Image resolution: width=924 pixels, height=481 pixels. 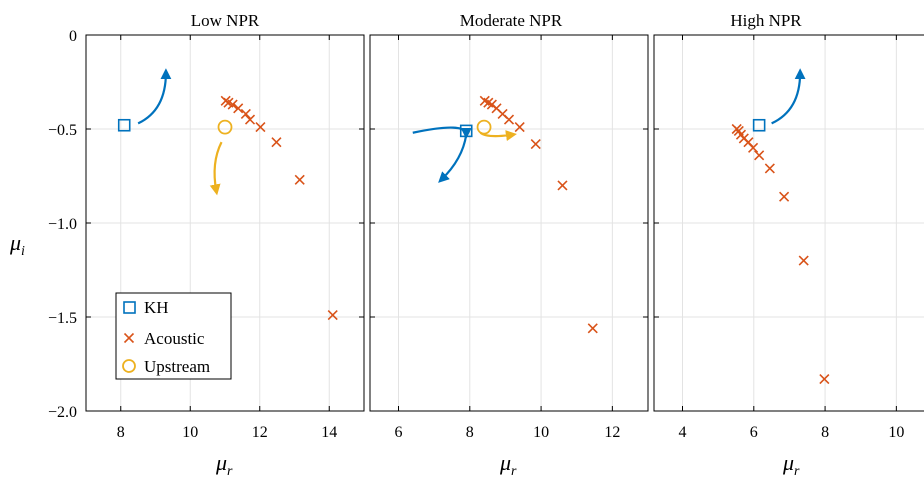 What do you see at coordinates (511, 20) in the screenshot?
I see `panel-title: Moderate NPR` at bounding box center [511, 20].